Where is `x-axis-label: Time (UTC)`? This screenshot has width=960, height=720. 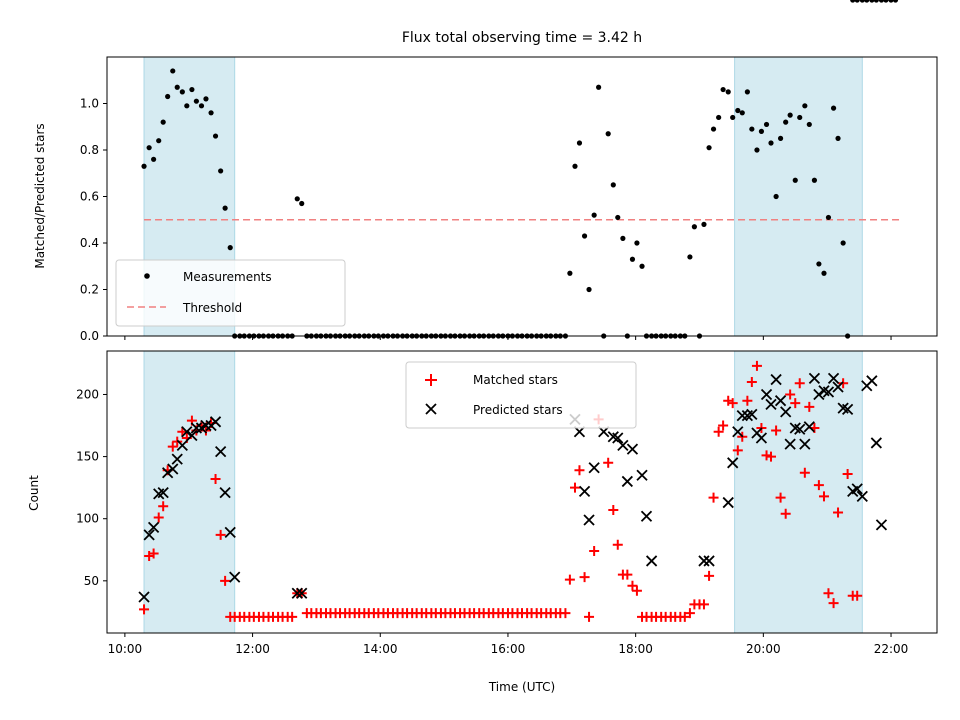
x-axis-label: Time (UTC) is located at coordinates (521, 687).